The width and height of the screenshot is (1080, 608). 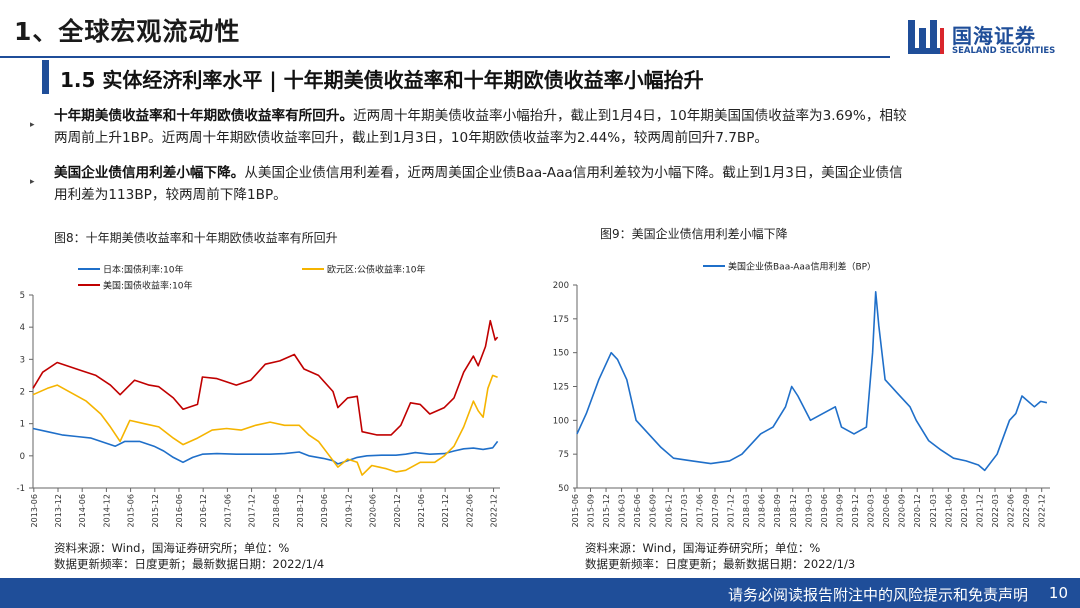 What do you see at coordinates (877, 595) in the screenshot?
I see `footer-disclaimer: 请务必阅读报告附注中的风险提示和免责声明` at bounding box center [877, 595].